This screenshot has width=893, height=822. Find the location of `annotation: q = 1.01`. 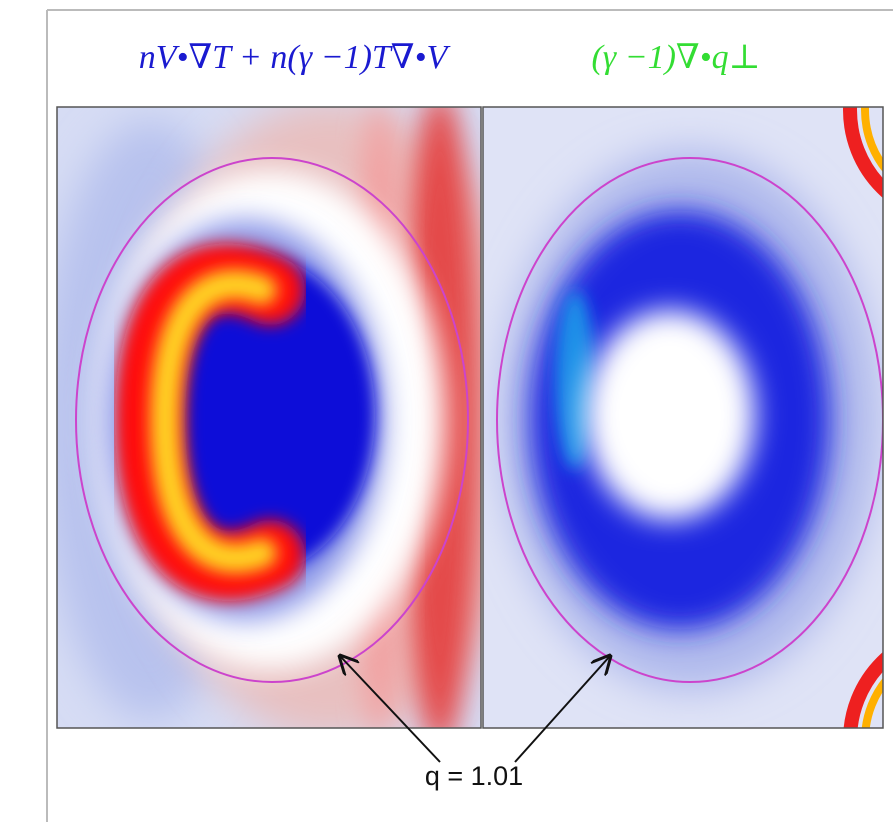

annotation: q = 1.01 is located at coordinates (474, 776).